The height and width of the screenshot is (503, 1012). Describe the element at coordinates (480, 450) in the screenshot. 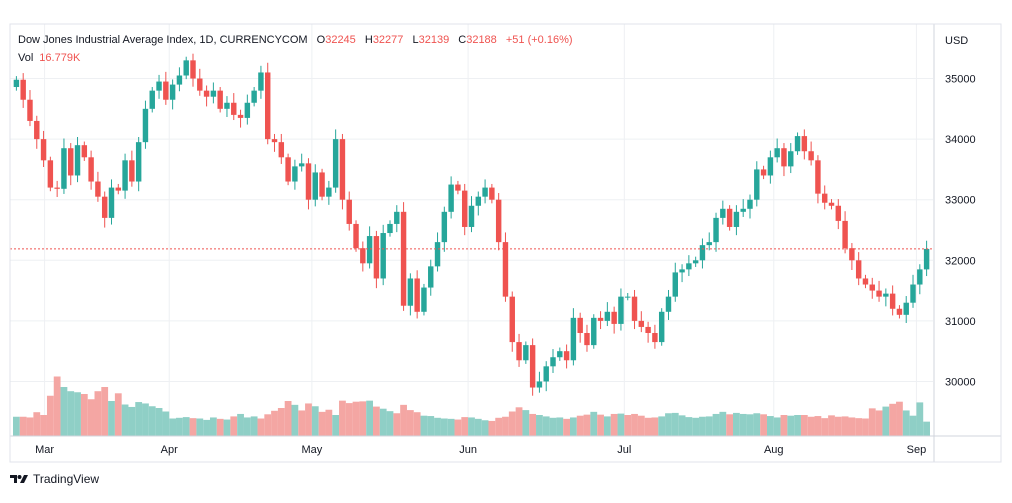

I see `time-axis: Mar Apr May Jun Jul Aug Sep` at that location.